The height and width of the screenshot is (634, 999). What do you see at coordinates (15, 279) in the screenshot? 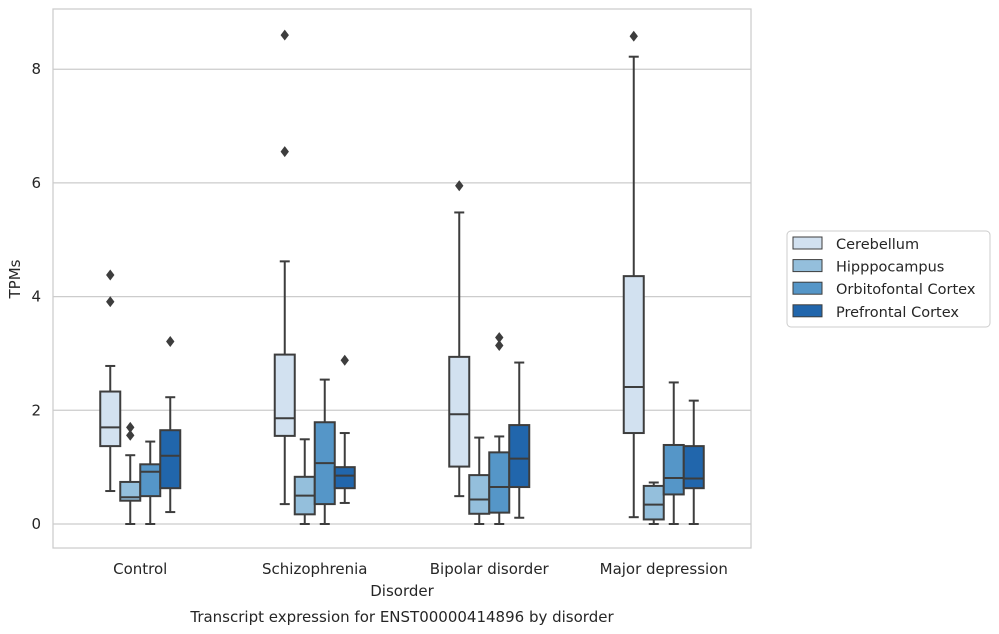
I see `y-axis-label: TPMs` at bounding box center [15, 279].